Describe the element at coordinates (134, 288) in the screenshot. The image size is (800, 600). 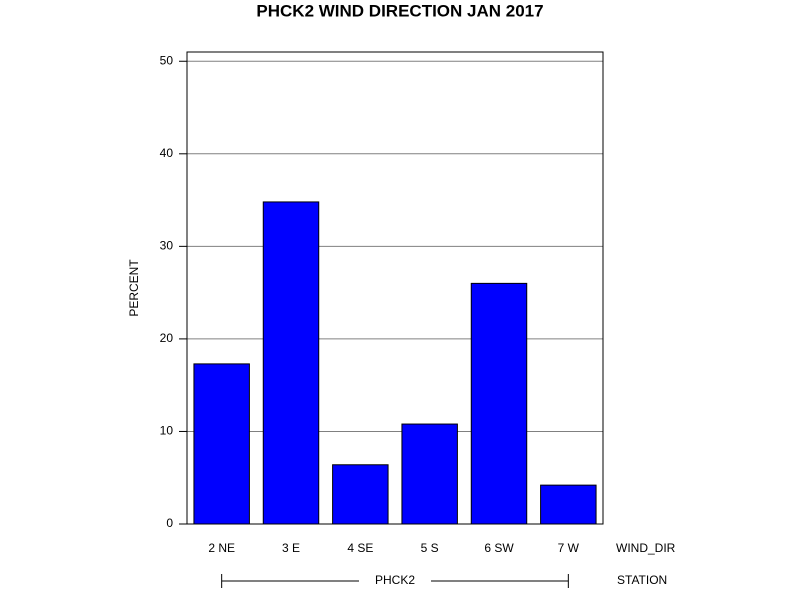
I see `y-axis-label: PERCENT` at that location.